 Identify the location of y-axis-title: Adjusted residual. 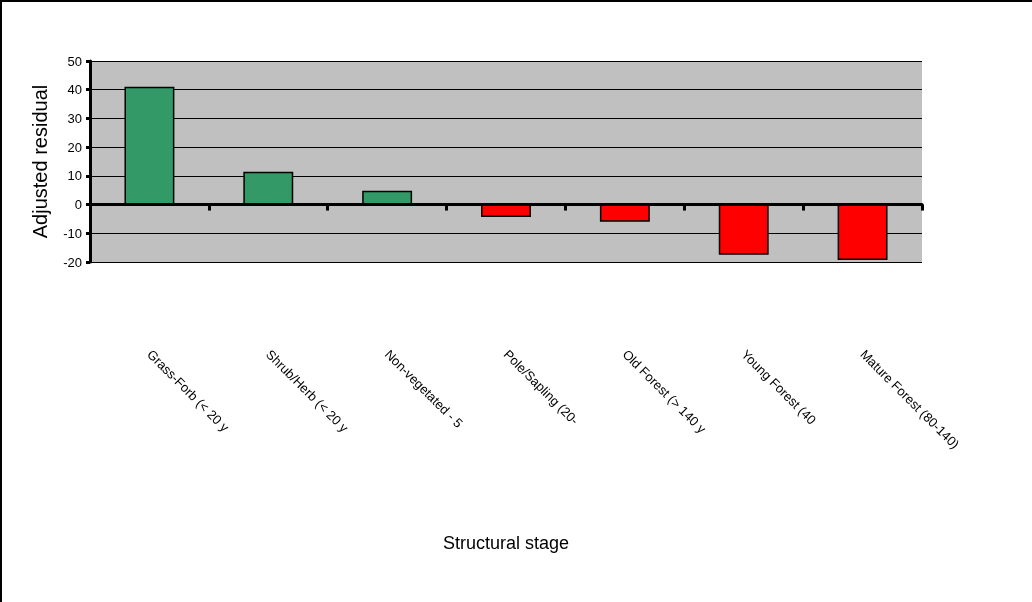
(40, 161).